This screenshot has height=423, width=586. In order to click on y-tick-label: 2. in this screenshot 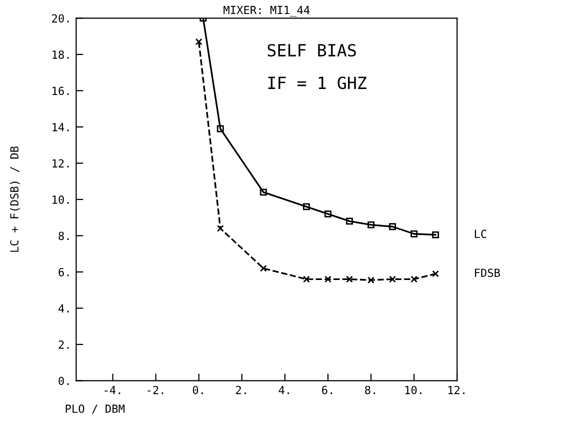, I will do `click(63, 344)`.